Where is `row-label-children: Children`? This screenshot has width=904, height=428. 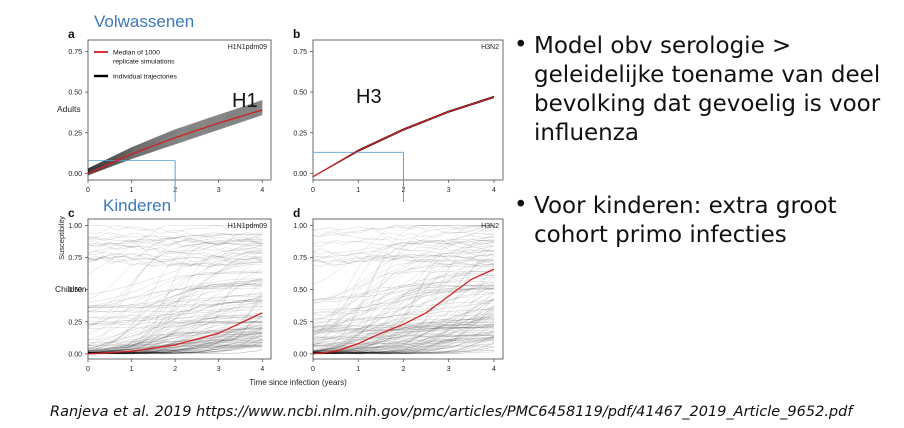 row-label-children: Children is located at coordinates (71, 289).